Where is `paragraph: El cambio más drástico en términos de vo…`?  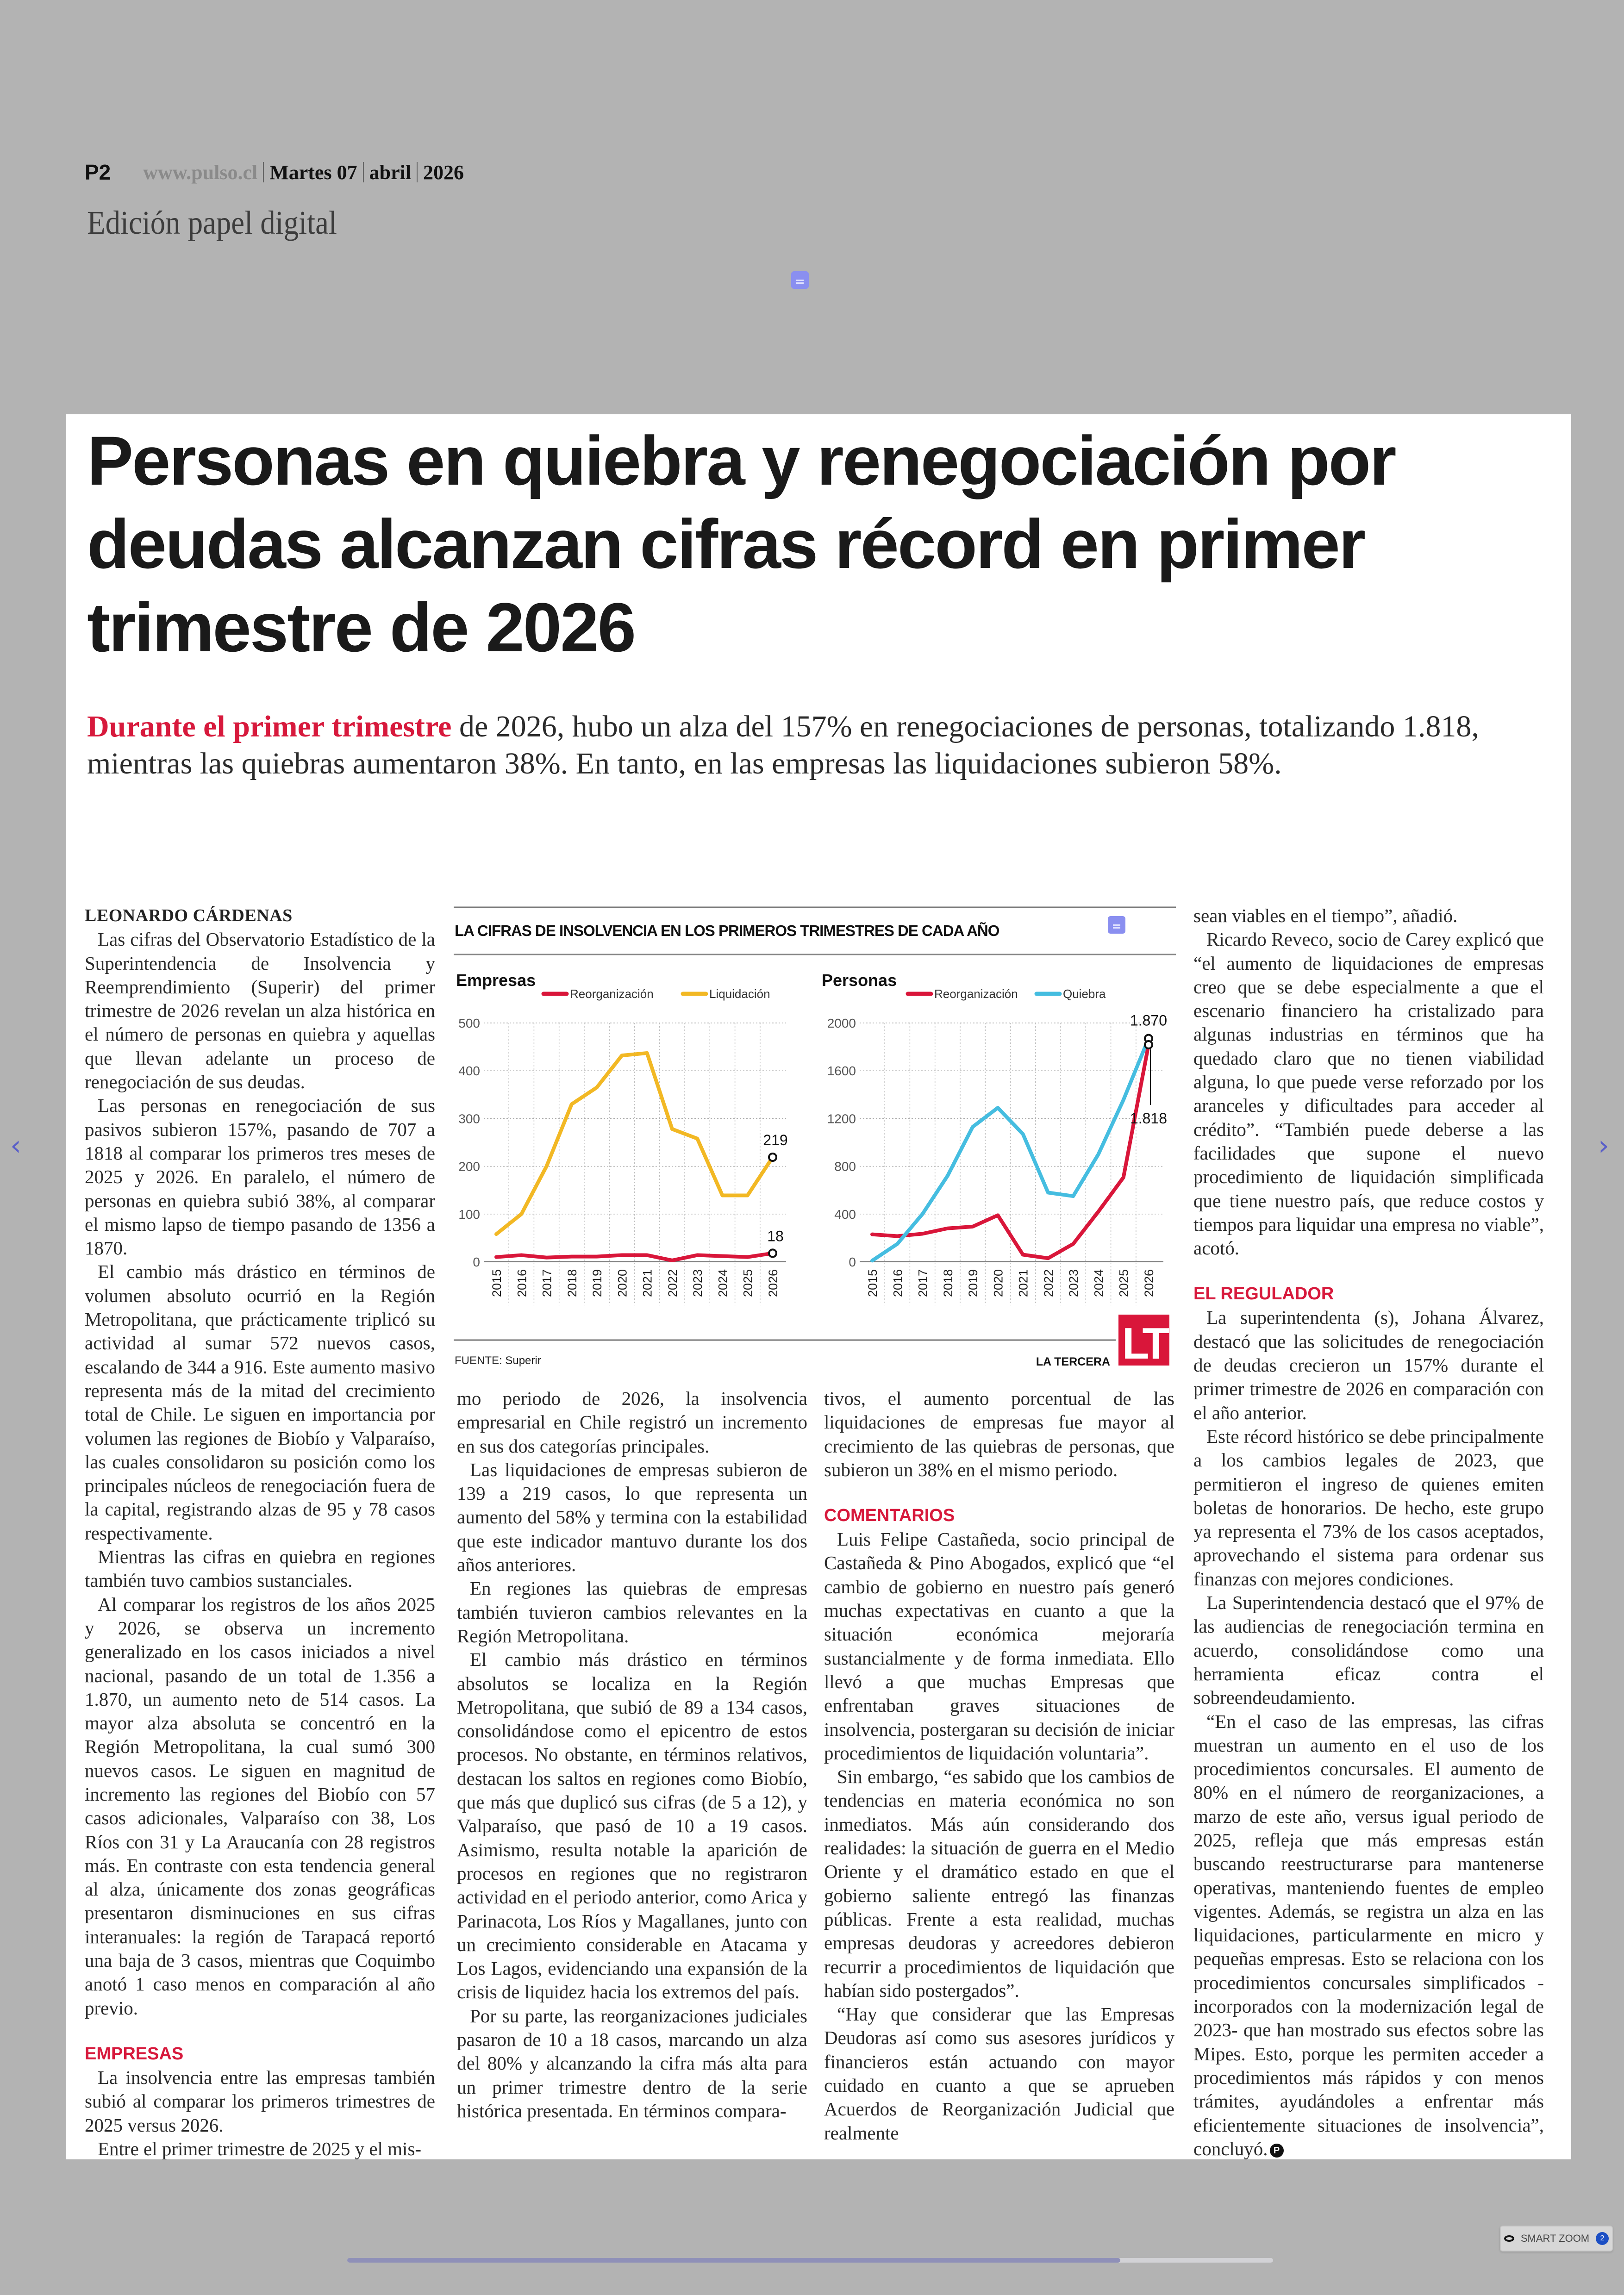 paragraph: El cambio más drástico en términos de vo… is located at coordinates (260, 1403).